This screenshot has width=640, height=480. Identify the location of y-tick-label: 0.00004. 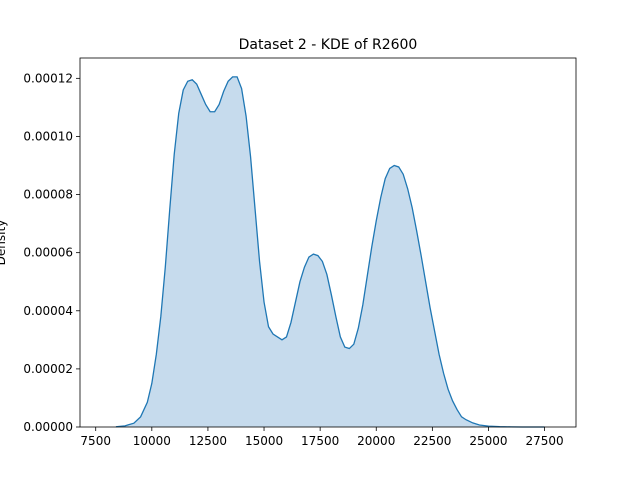
(48, 311).